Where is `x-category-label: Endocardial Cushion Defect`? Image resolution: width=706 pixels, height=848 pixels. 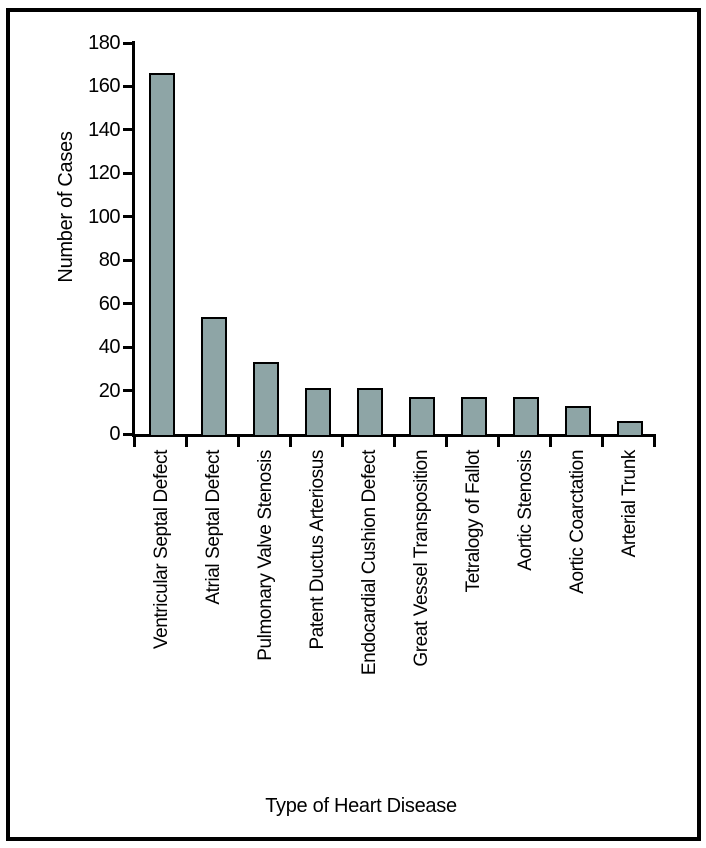 x-category-label: Endocardial Cushion Defect is located at coordinates (369, 563).